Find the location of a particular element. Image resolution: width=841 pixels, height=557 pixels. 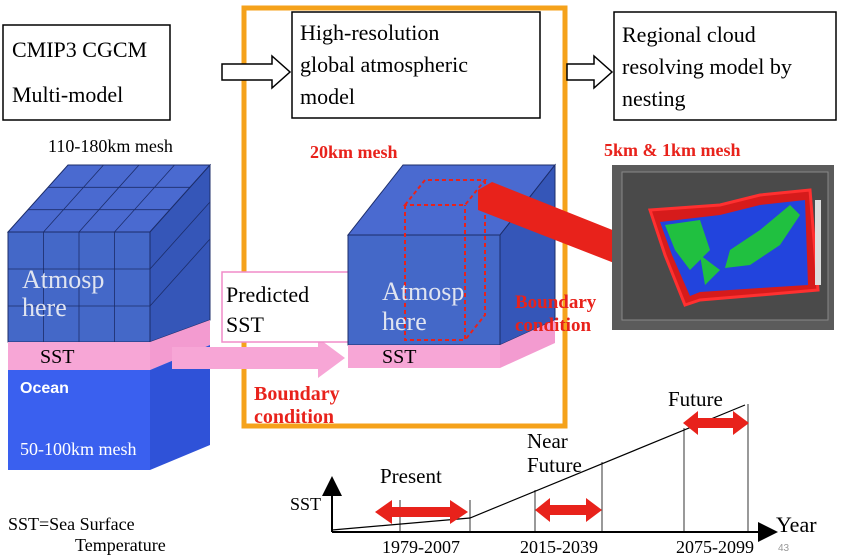

mesh-label: 50-100km mesh is located at coordinates (78, 449).